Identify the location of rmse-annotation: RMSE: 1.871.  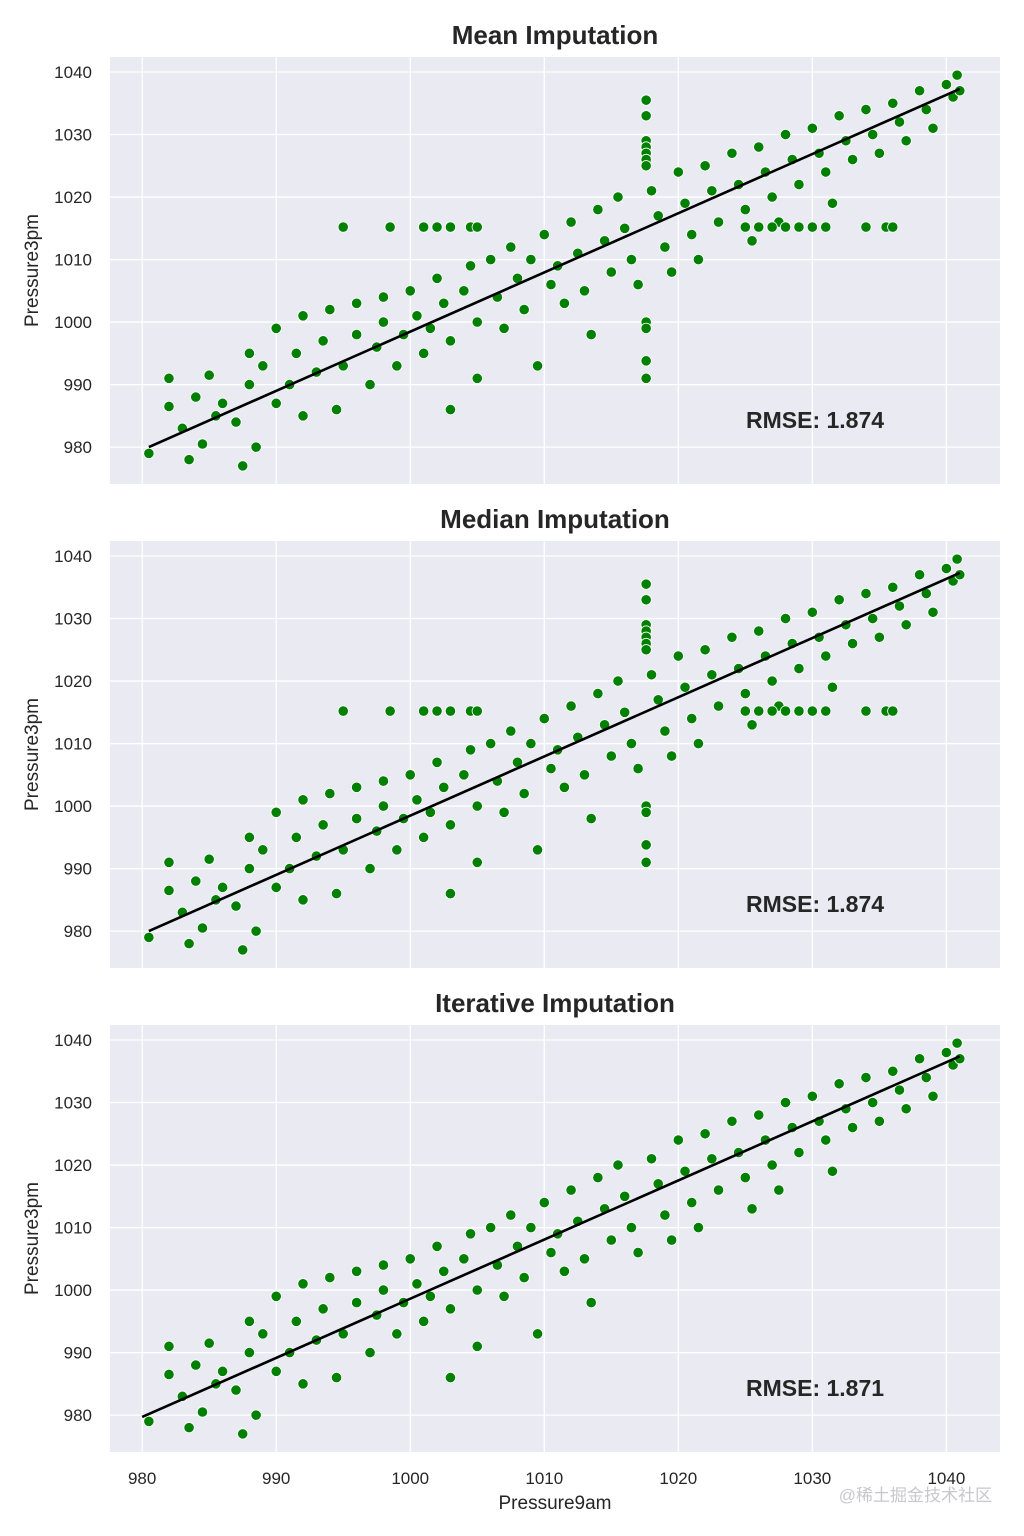
(815, 1388).